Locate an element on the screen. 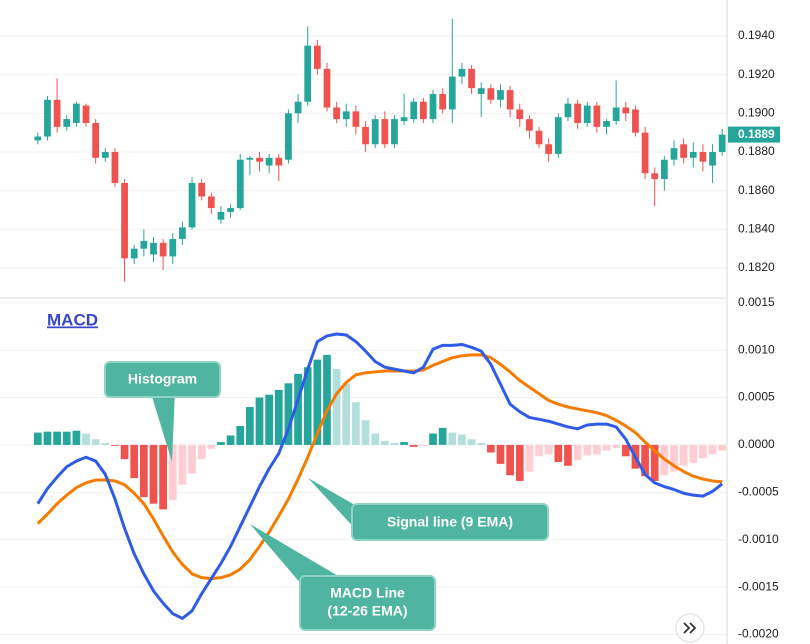 The width and height of the screenshot is (810, 644). last-price-box is located at coordinates (754, 134).